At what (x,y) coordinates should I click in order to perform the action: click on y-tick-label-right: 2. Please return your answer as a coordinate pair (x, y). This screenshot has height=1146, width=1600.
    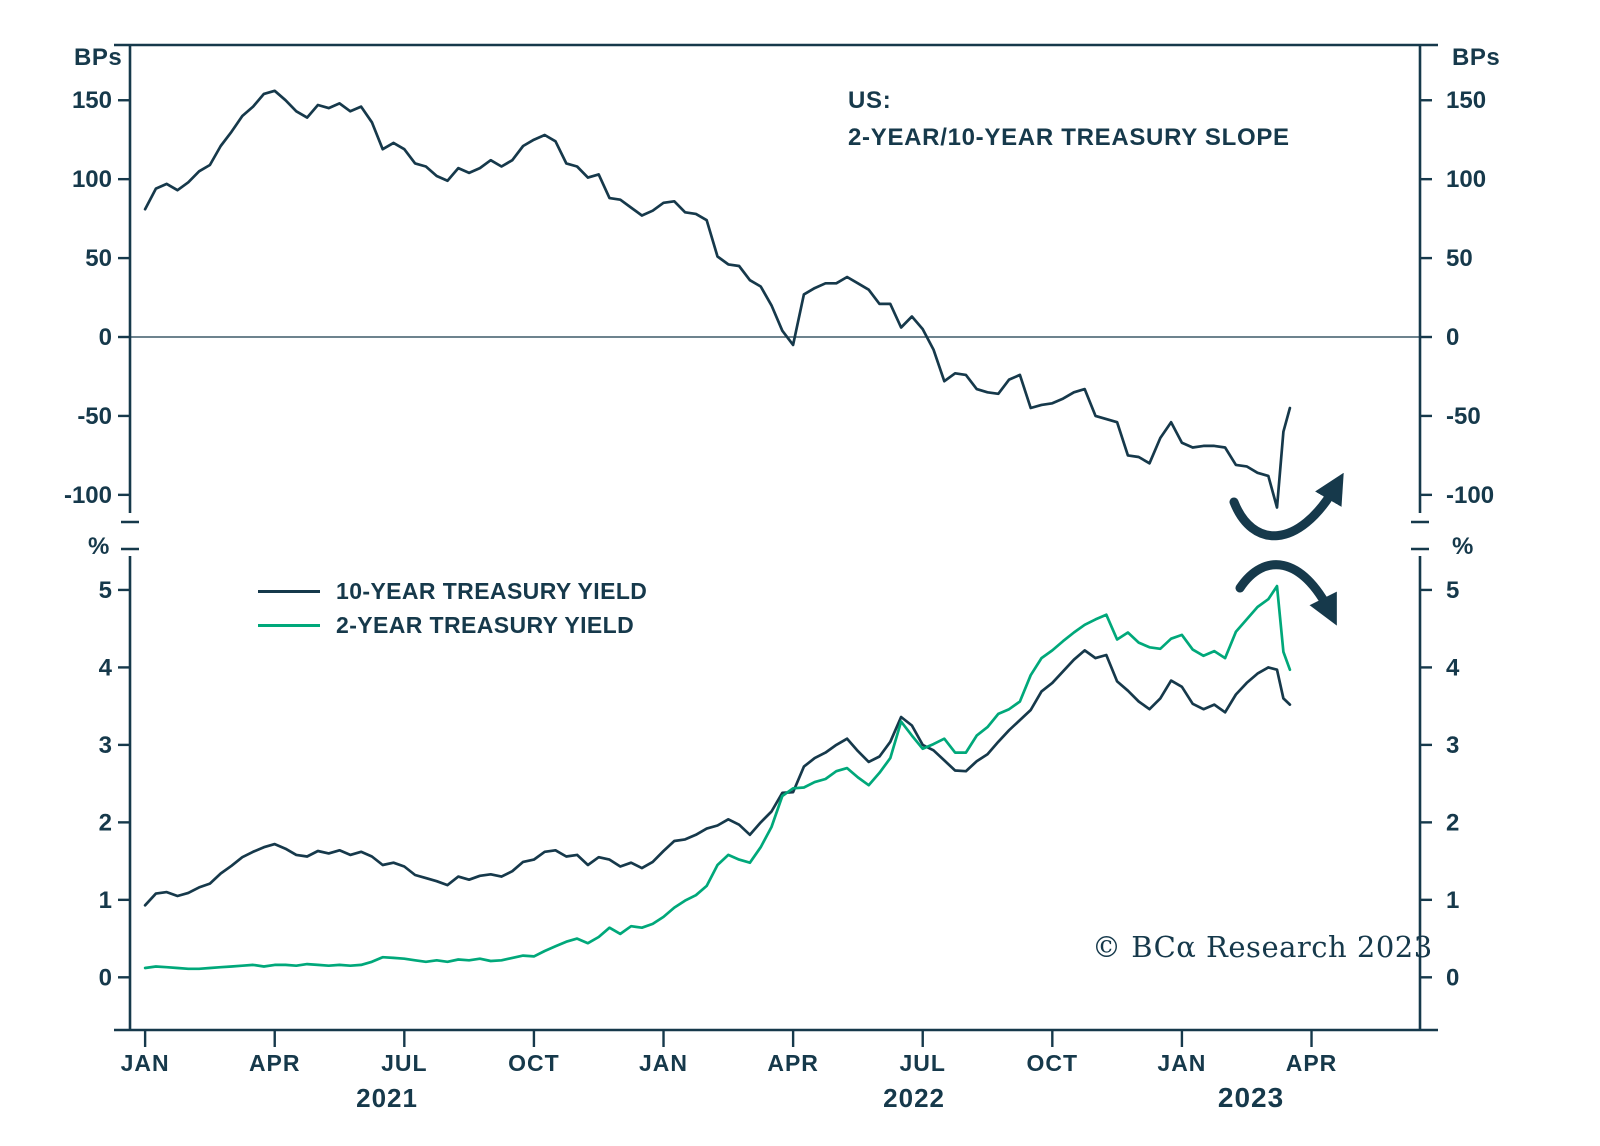
    Looking at the image, I should click on (1452, 822).